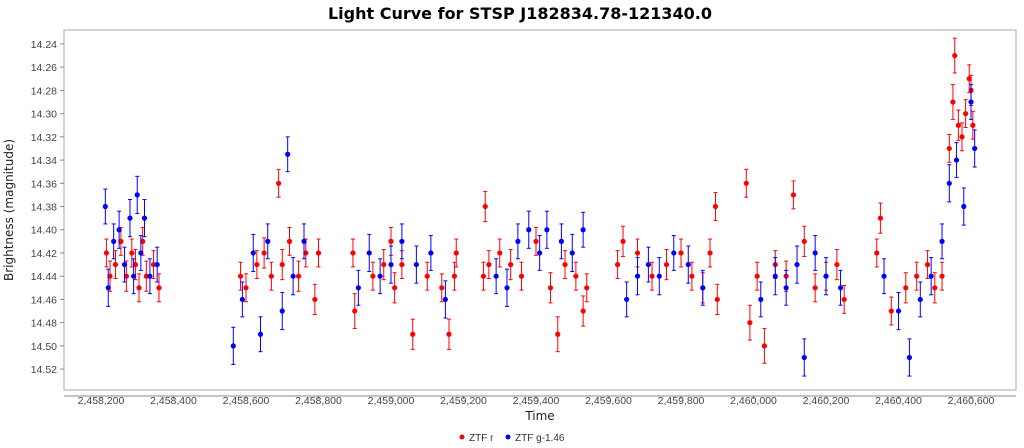 The height and width of the screenshot is (448, 1024). Describe the element at coordinates (44, 184) in the screenshot. I see `y-tick-label: 14.36` at that location.